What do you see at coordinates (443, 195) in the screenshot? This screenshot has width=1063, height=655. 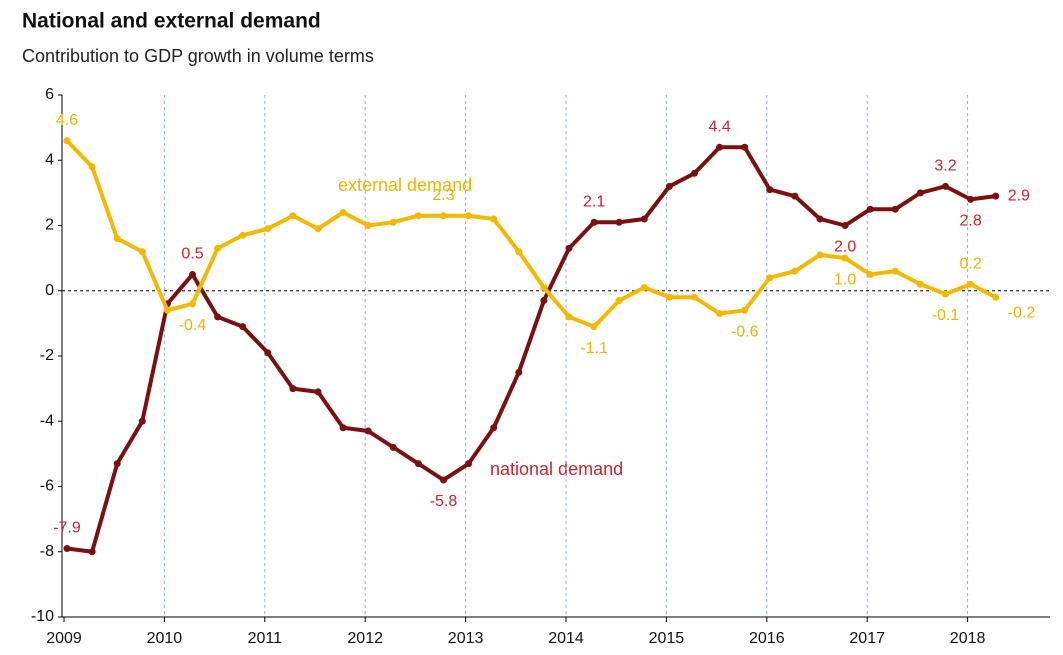 I see `data-label: 2.3` at bounding box center [443, 195].